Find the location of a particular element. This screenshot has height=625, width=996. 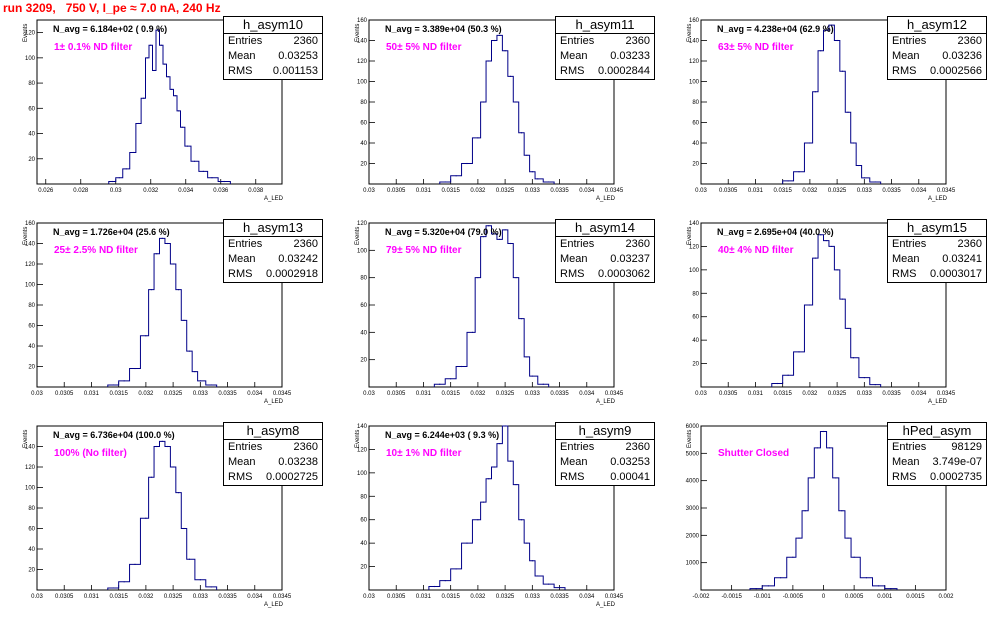

stats-box-title: hPed_asym is located at coordinates (937, 431).